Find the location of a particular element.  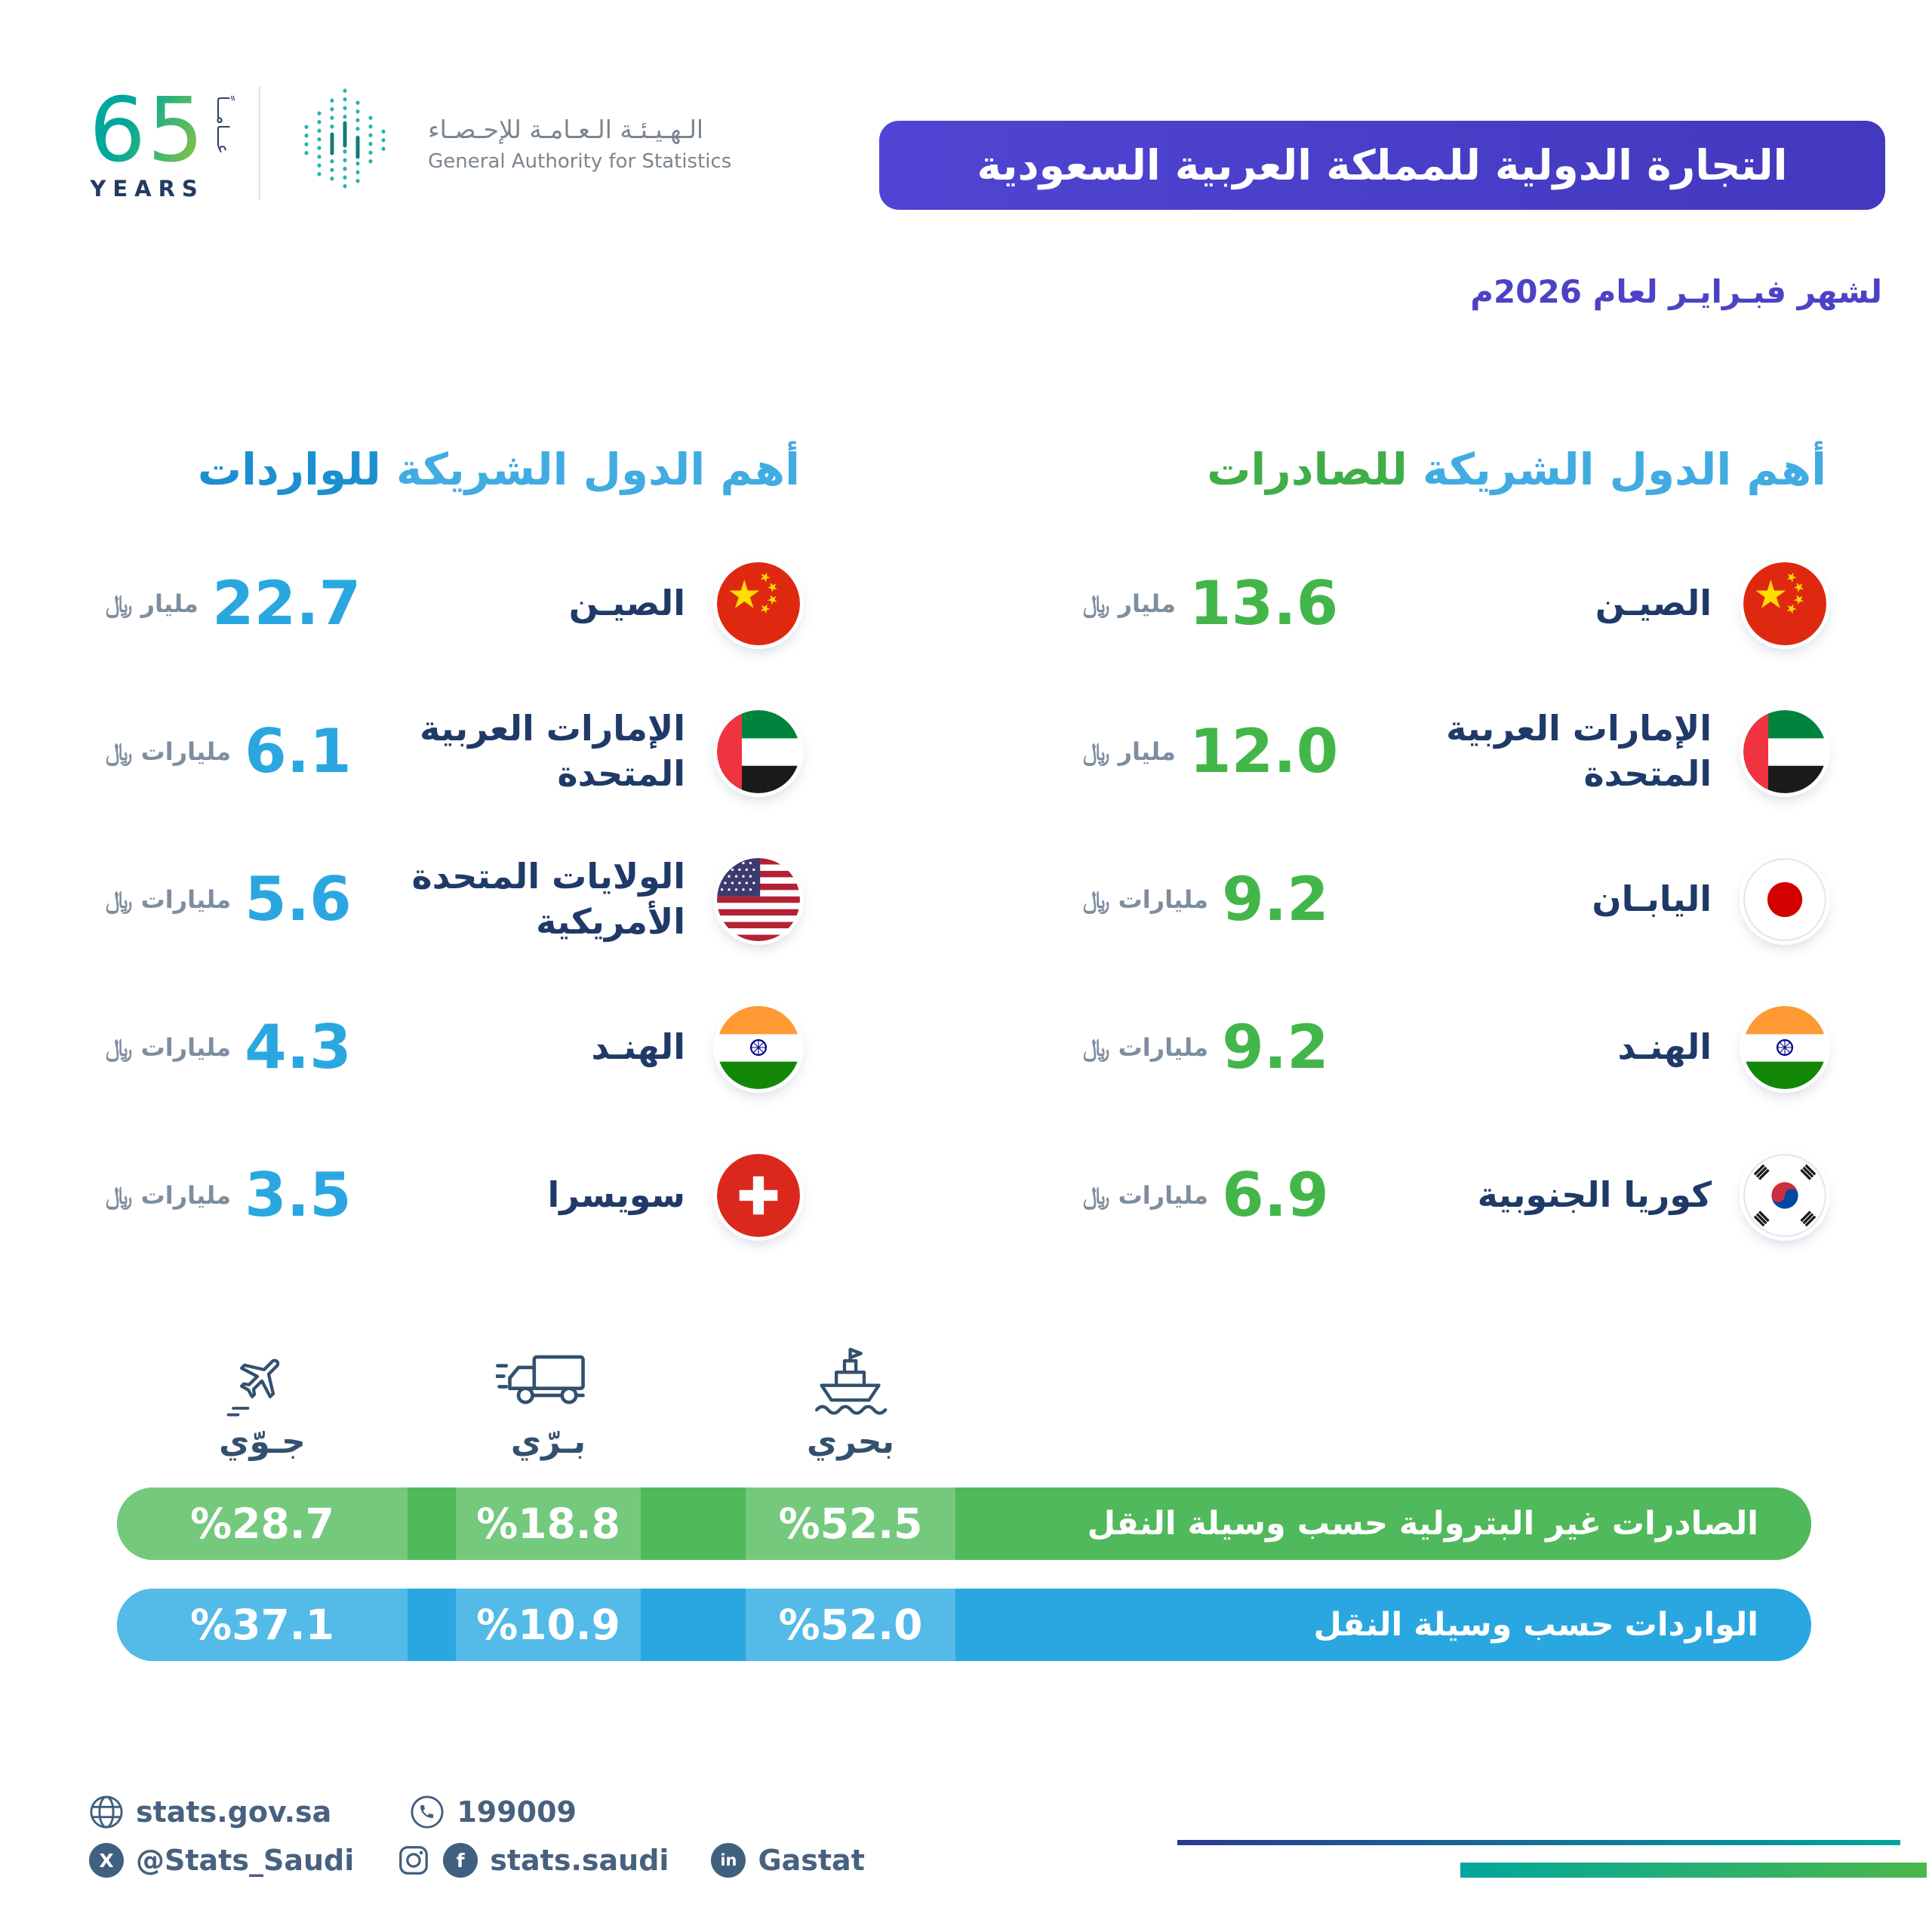

imports-bar-label-strong: الواردات is located at coordinates (1691, 1625).